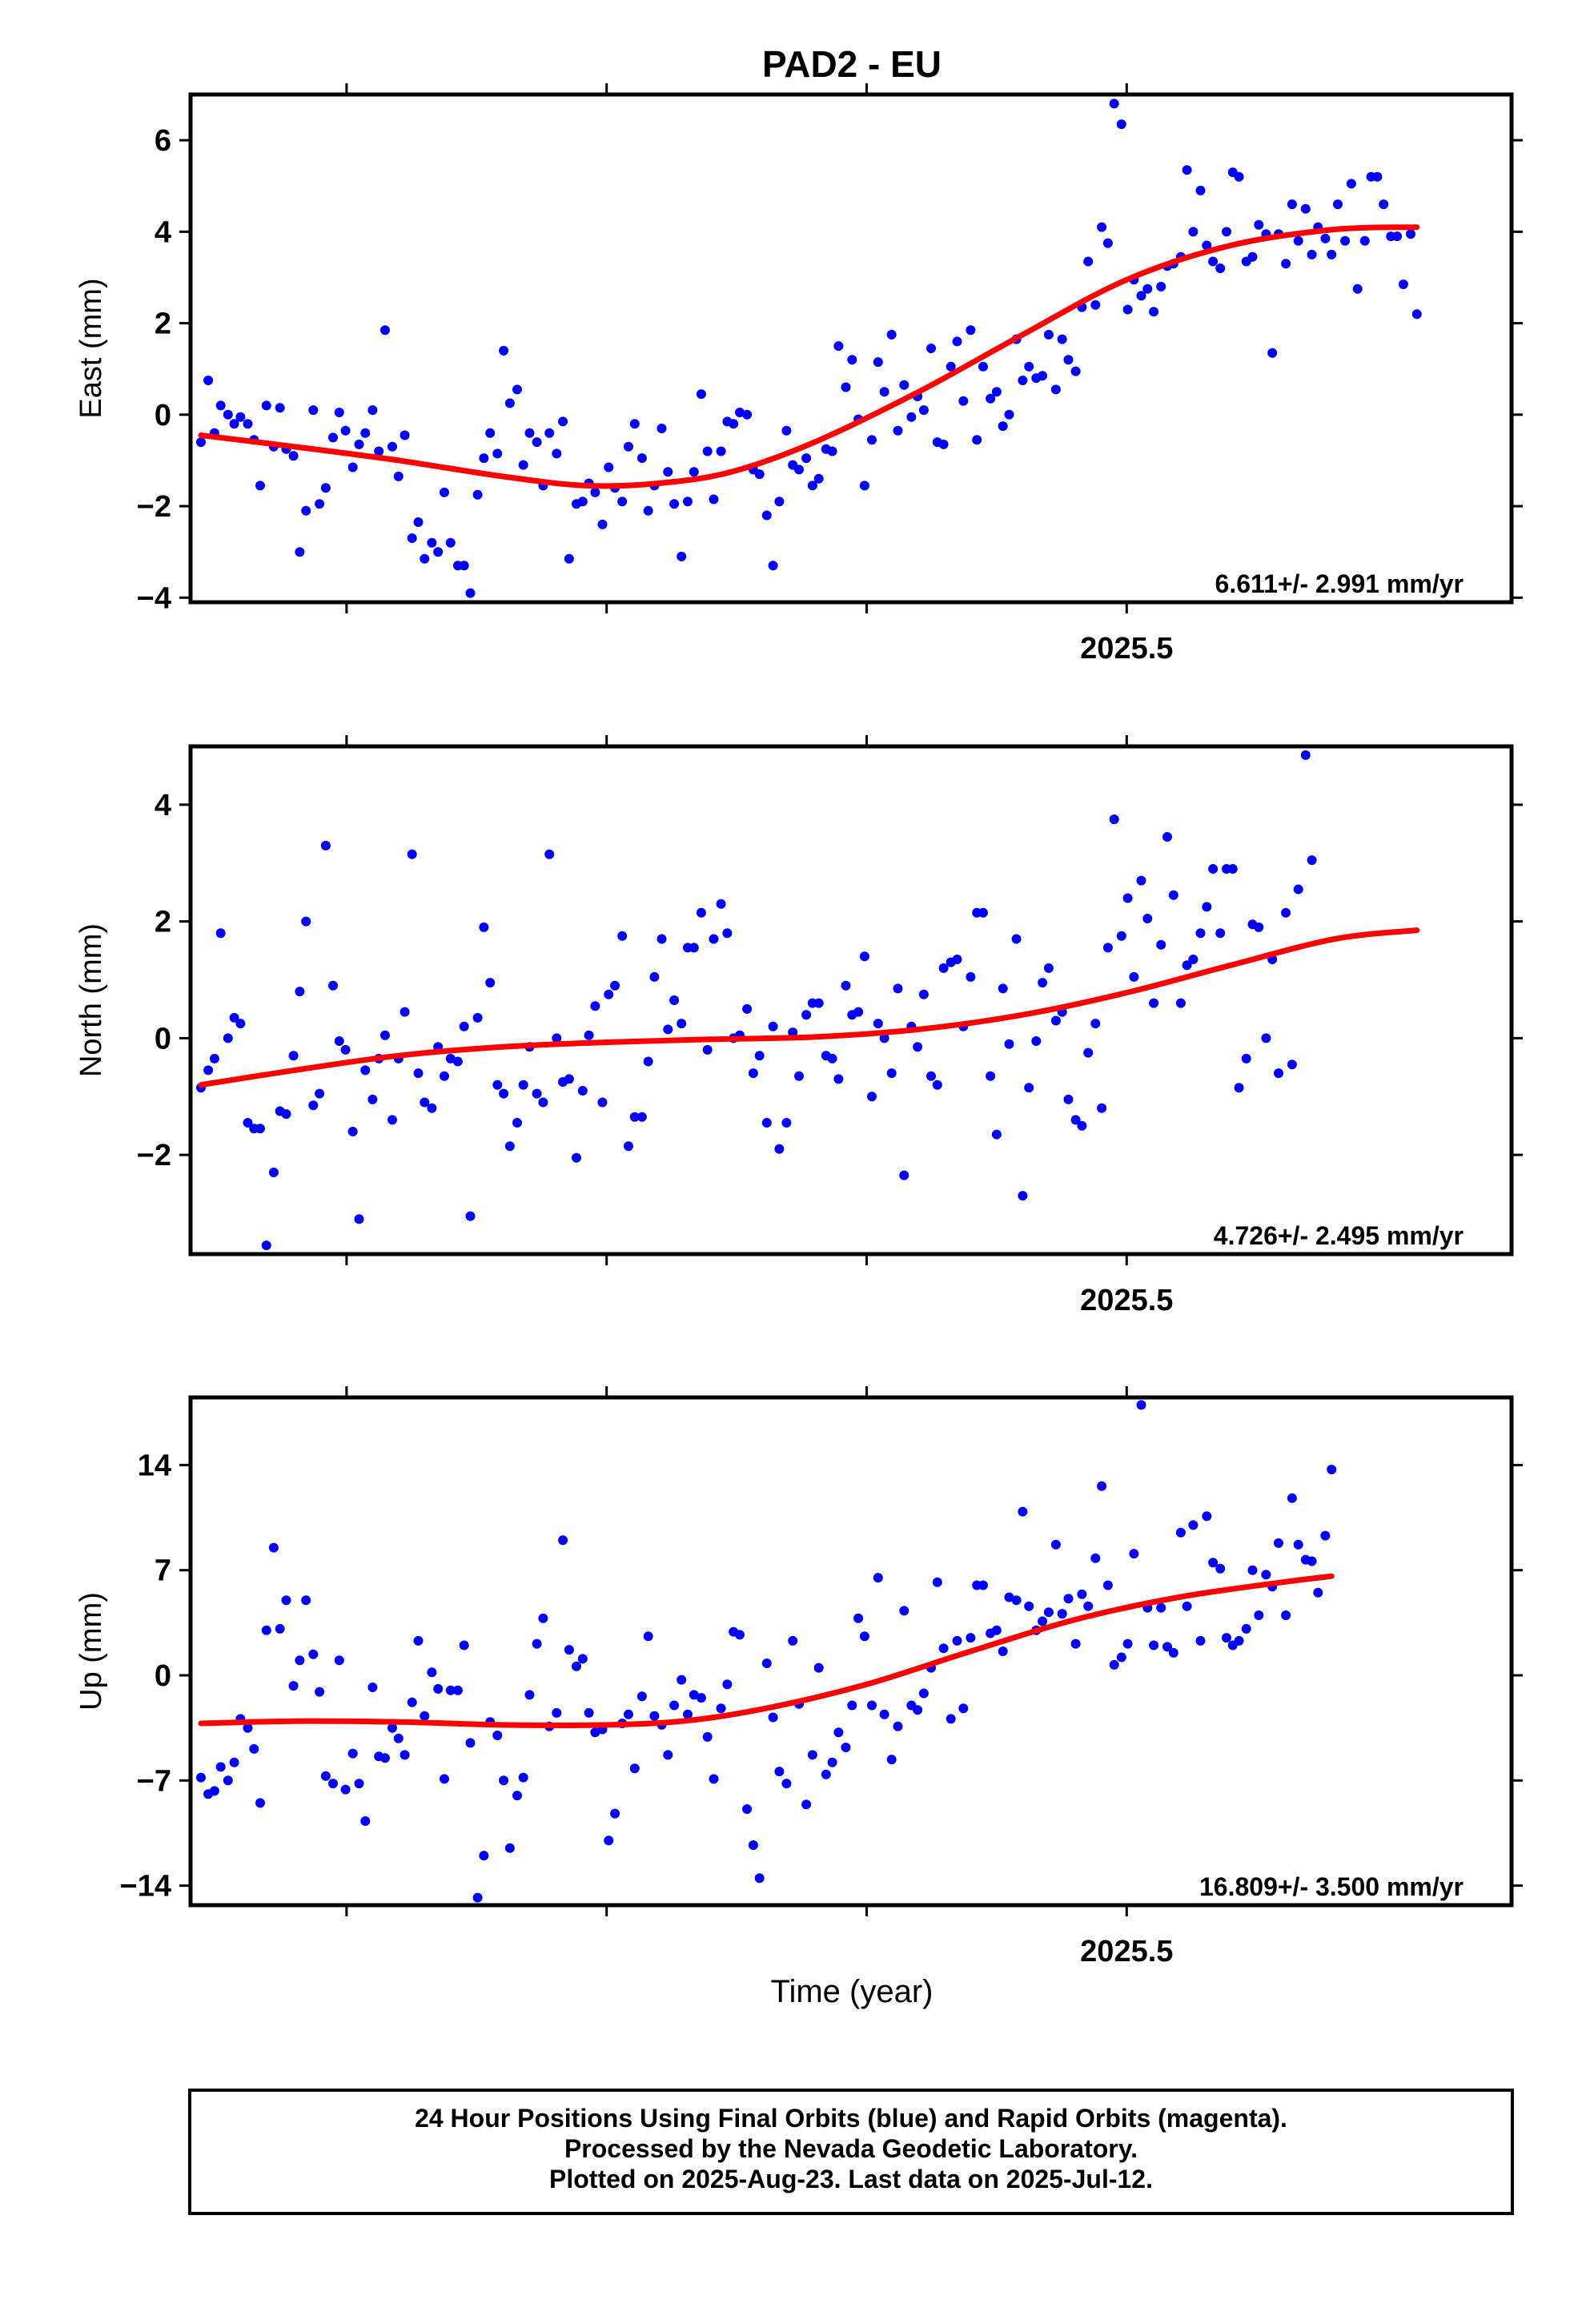  I want to click on up-fit-line, so click(766, 1650).